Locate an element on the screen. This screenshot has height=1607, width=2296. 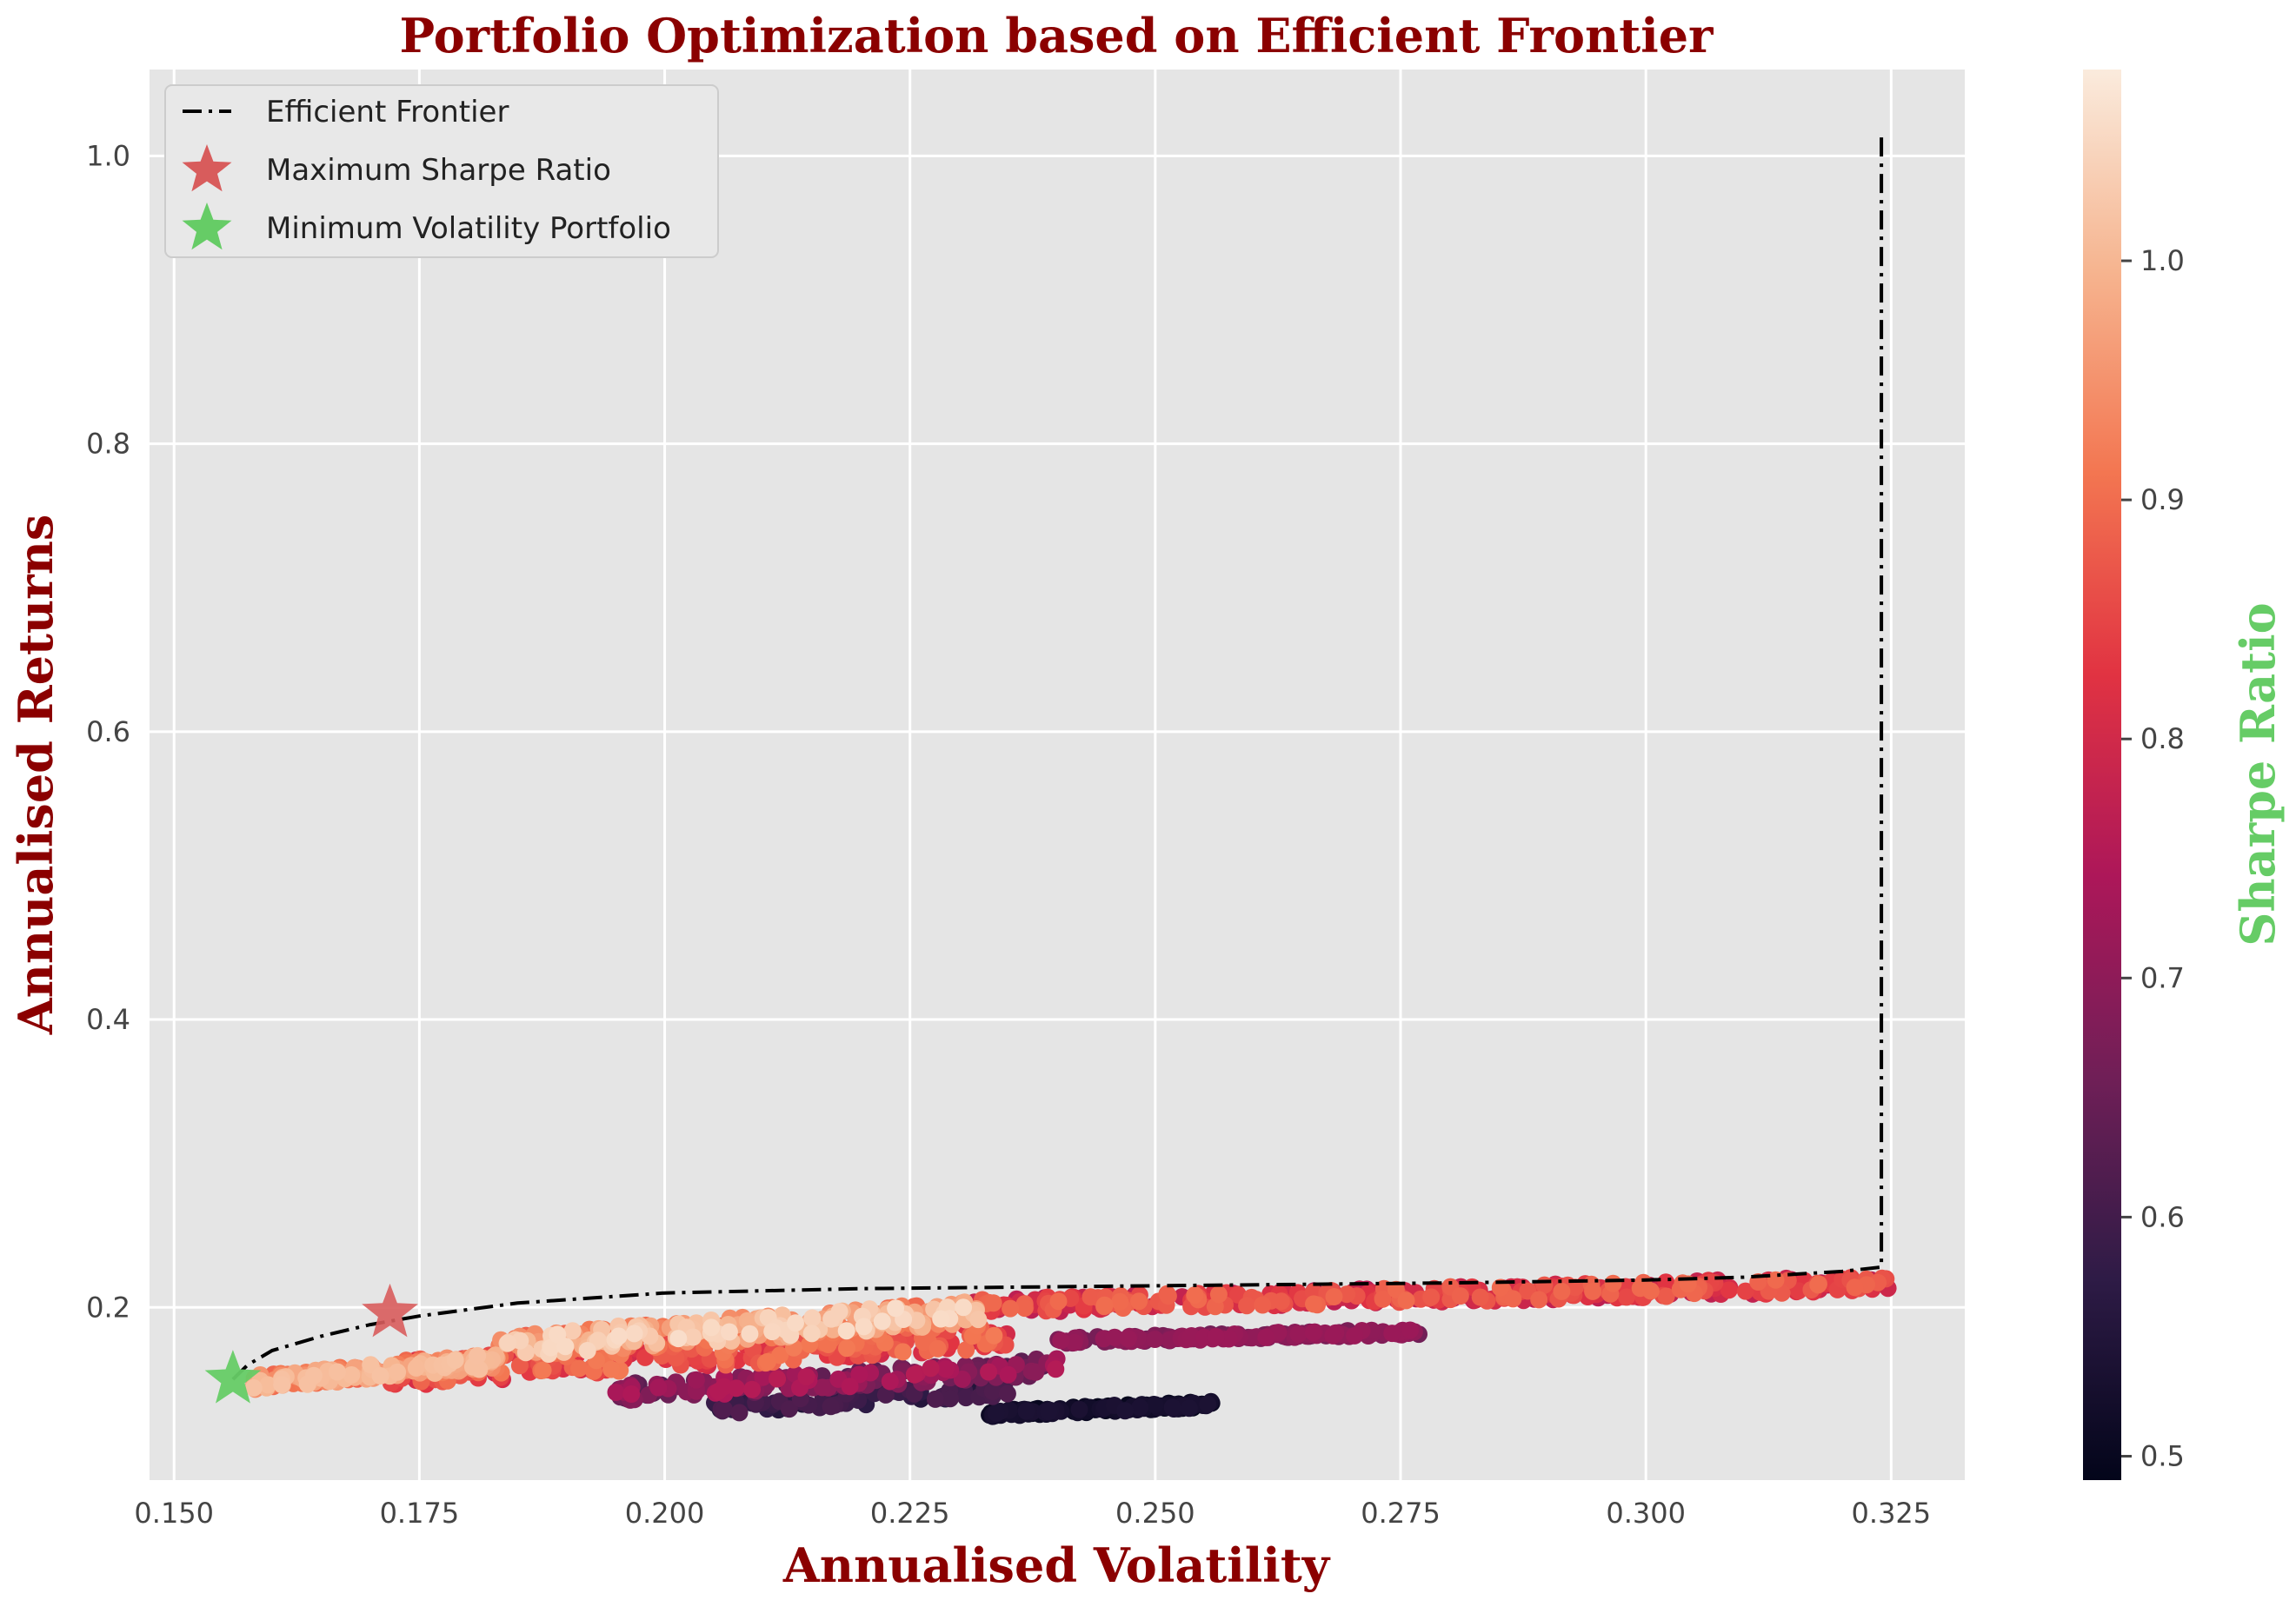
legend-box is located at coordinates (441, 171).